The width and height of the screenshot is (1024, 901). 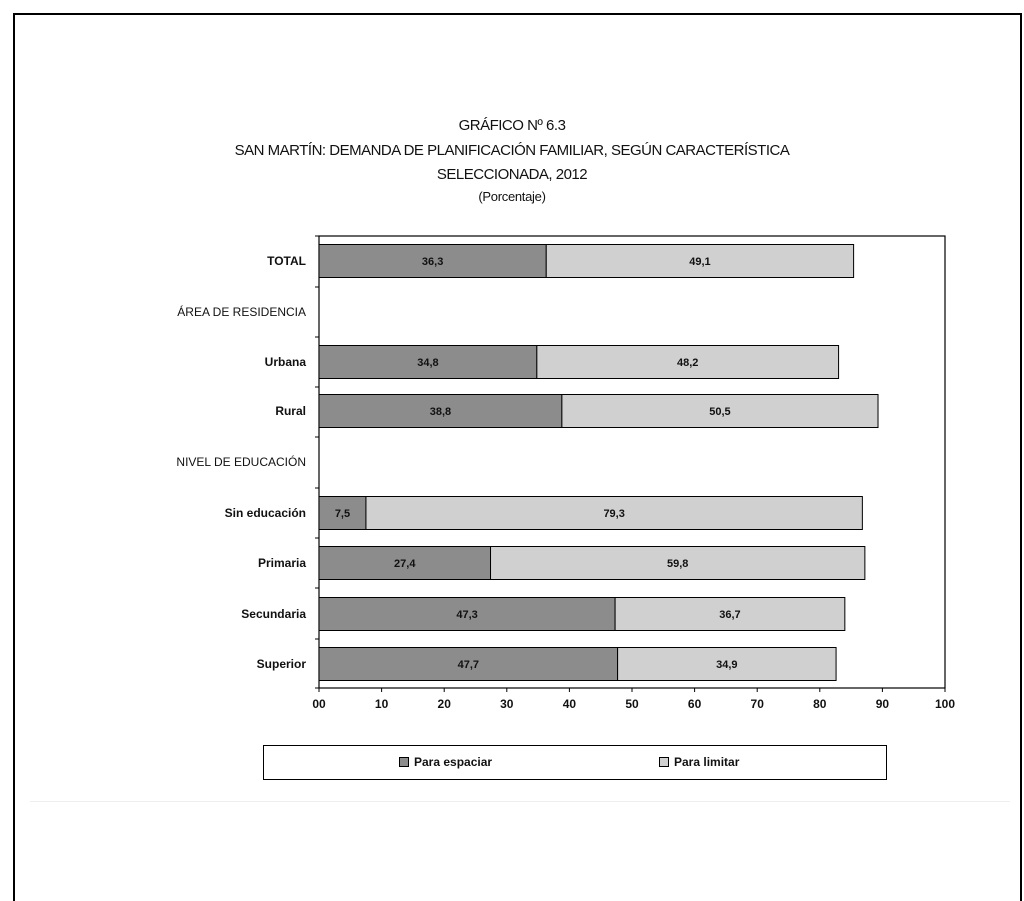 I want to click on bar-para-limitar-total, so click(x=700, y=261).